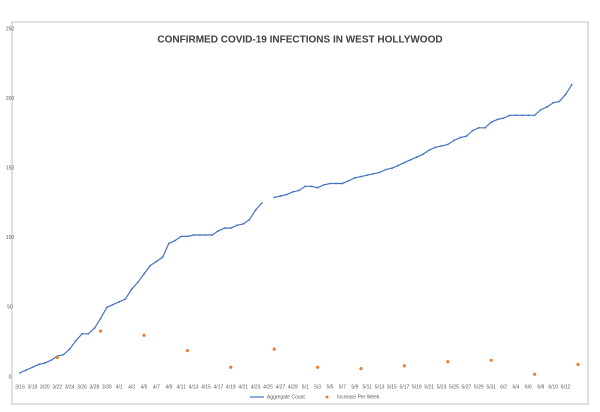 This screenshot has width=600, height=412. Describe the element at coordinates (57, 387) in the screenshot. I see `x-tick-label: 3/22` at that location.